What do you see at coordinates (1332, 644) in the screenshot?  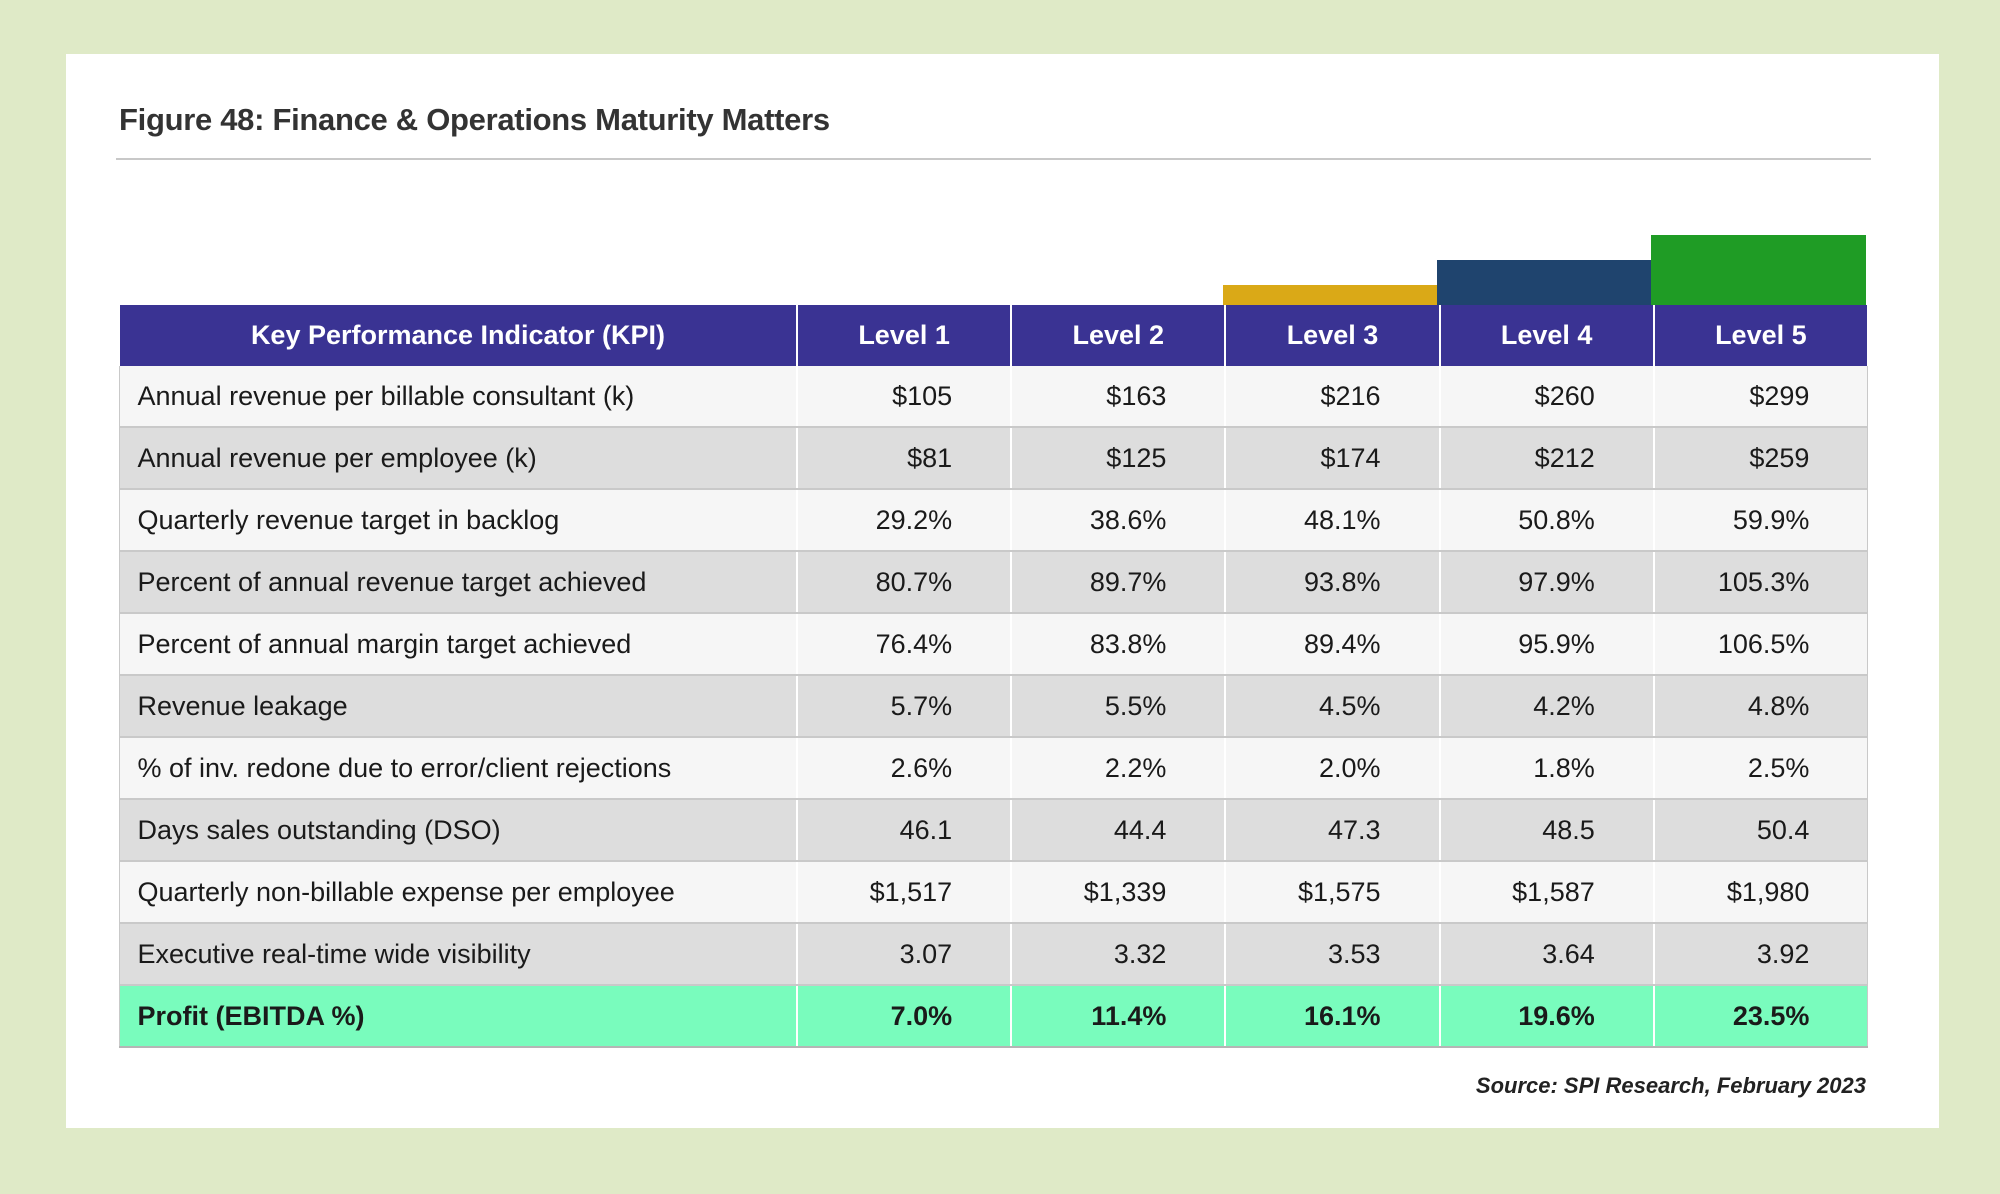 I see `kpi-value-level-3: 89.4%` at bounding box center [1332, 644].